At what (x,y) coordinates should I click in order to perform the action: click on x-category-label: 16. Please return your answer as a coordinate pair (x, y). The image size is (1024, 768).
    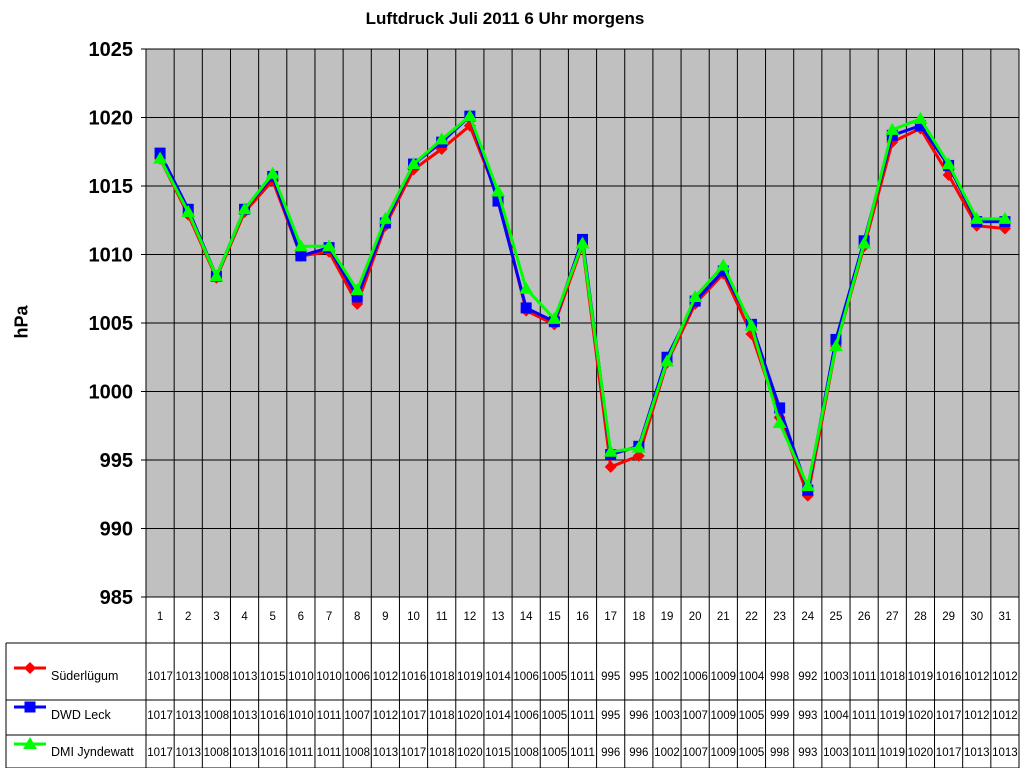
    Looking at the image, I should click on (582, 617).